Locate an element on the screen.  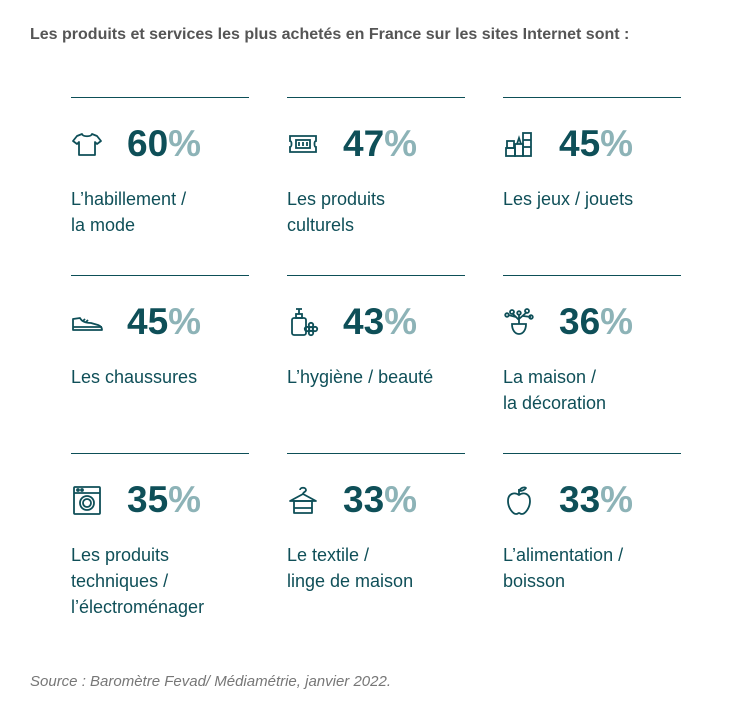
plant-vase-icon is located at coordinates (519, 322).